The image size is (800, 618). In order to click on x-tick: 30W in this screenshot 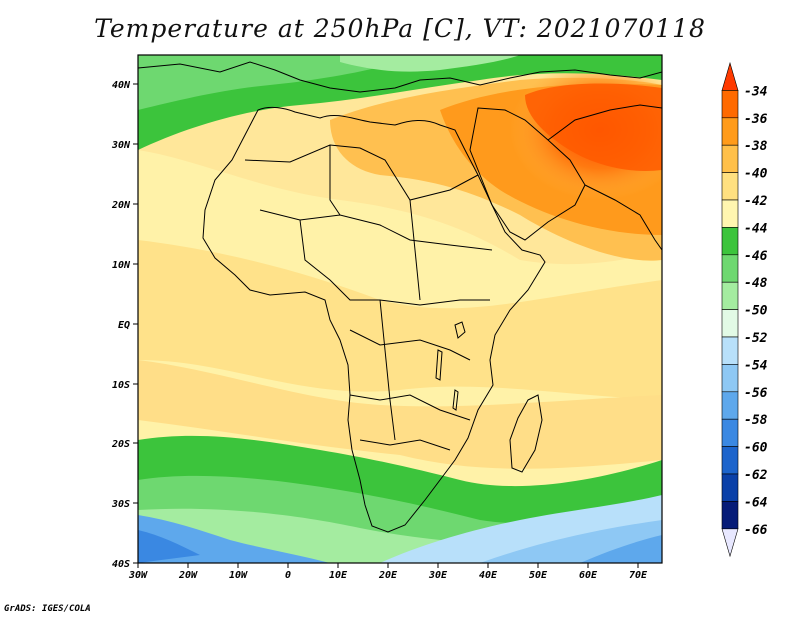, I will do `click(138, 572)`.